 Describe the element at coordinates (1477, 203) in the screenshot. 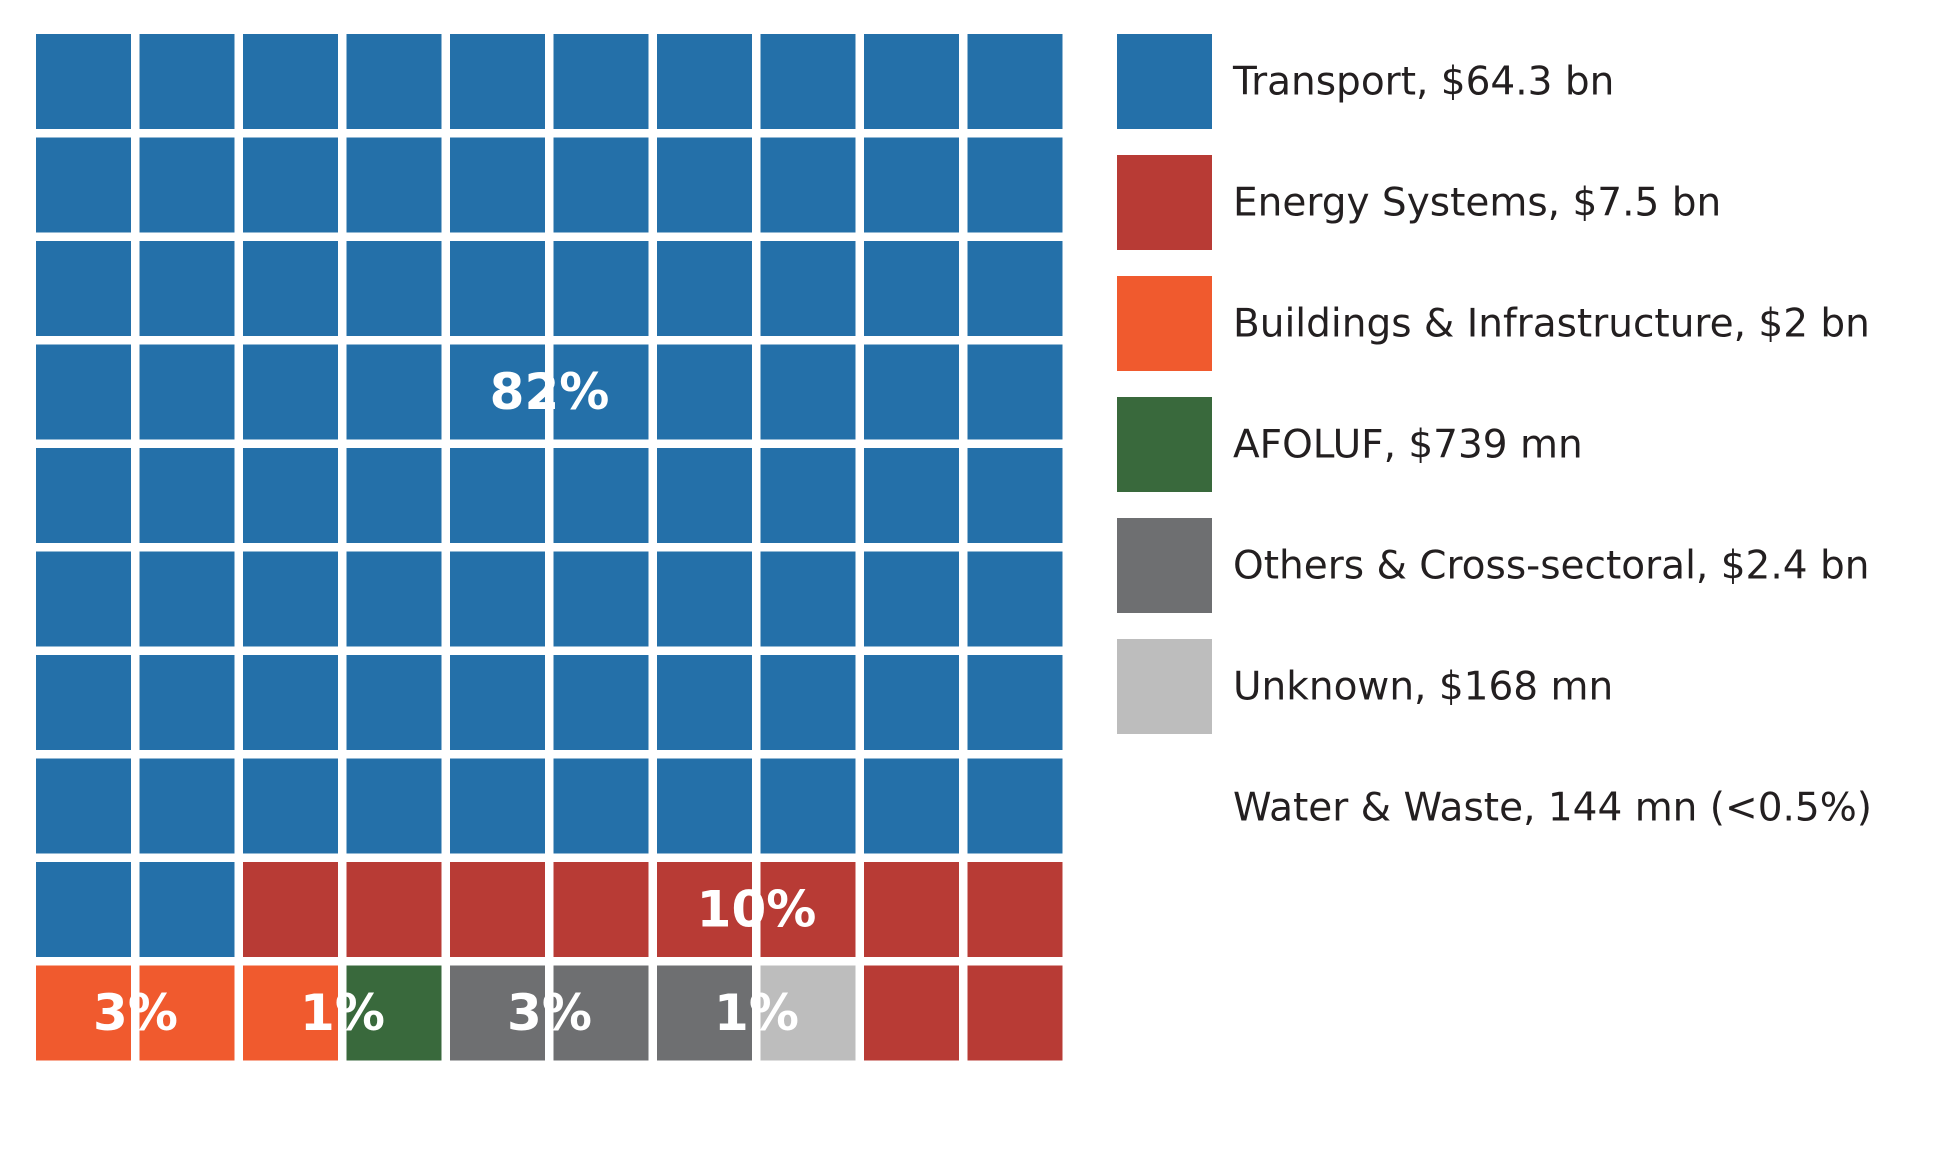

I see `legend-label-energy: Energy Systems, $7.5 bn` at that location.